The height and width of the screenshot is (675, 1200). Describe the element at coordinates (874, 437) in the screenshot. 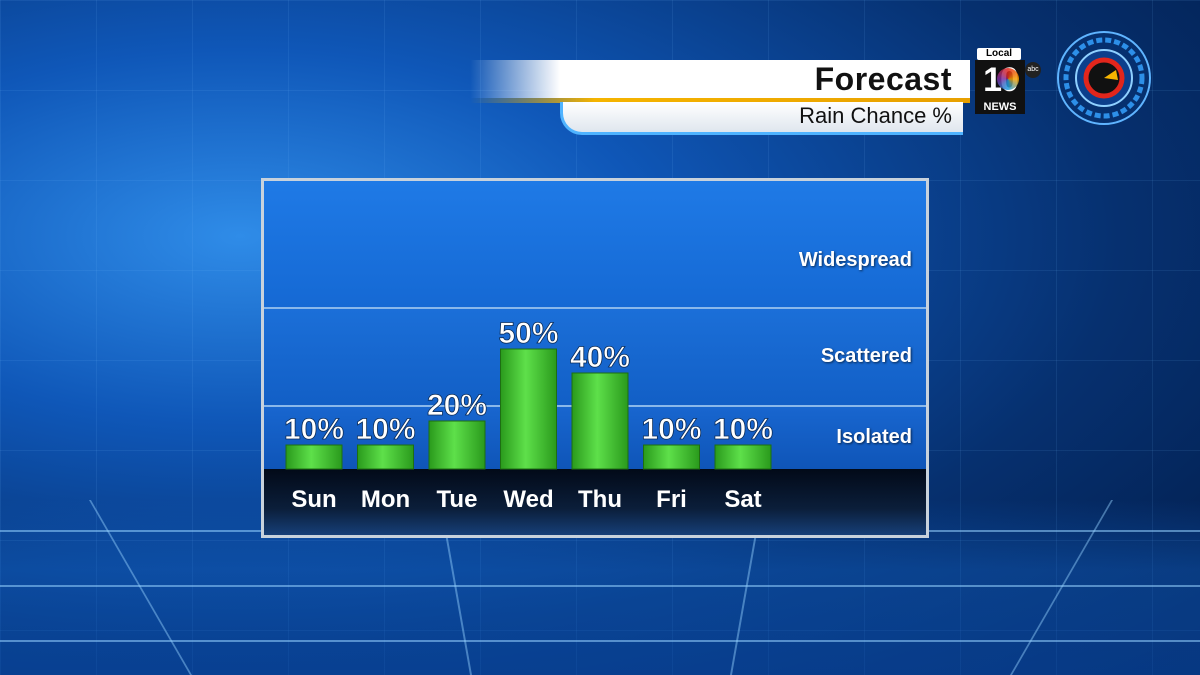

I see `band-label-isolated: Isolated` at that location.